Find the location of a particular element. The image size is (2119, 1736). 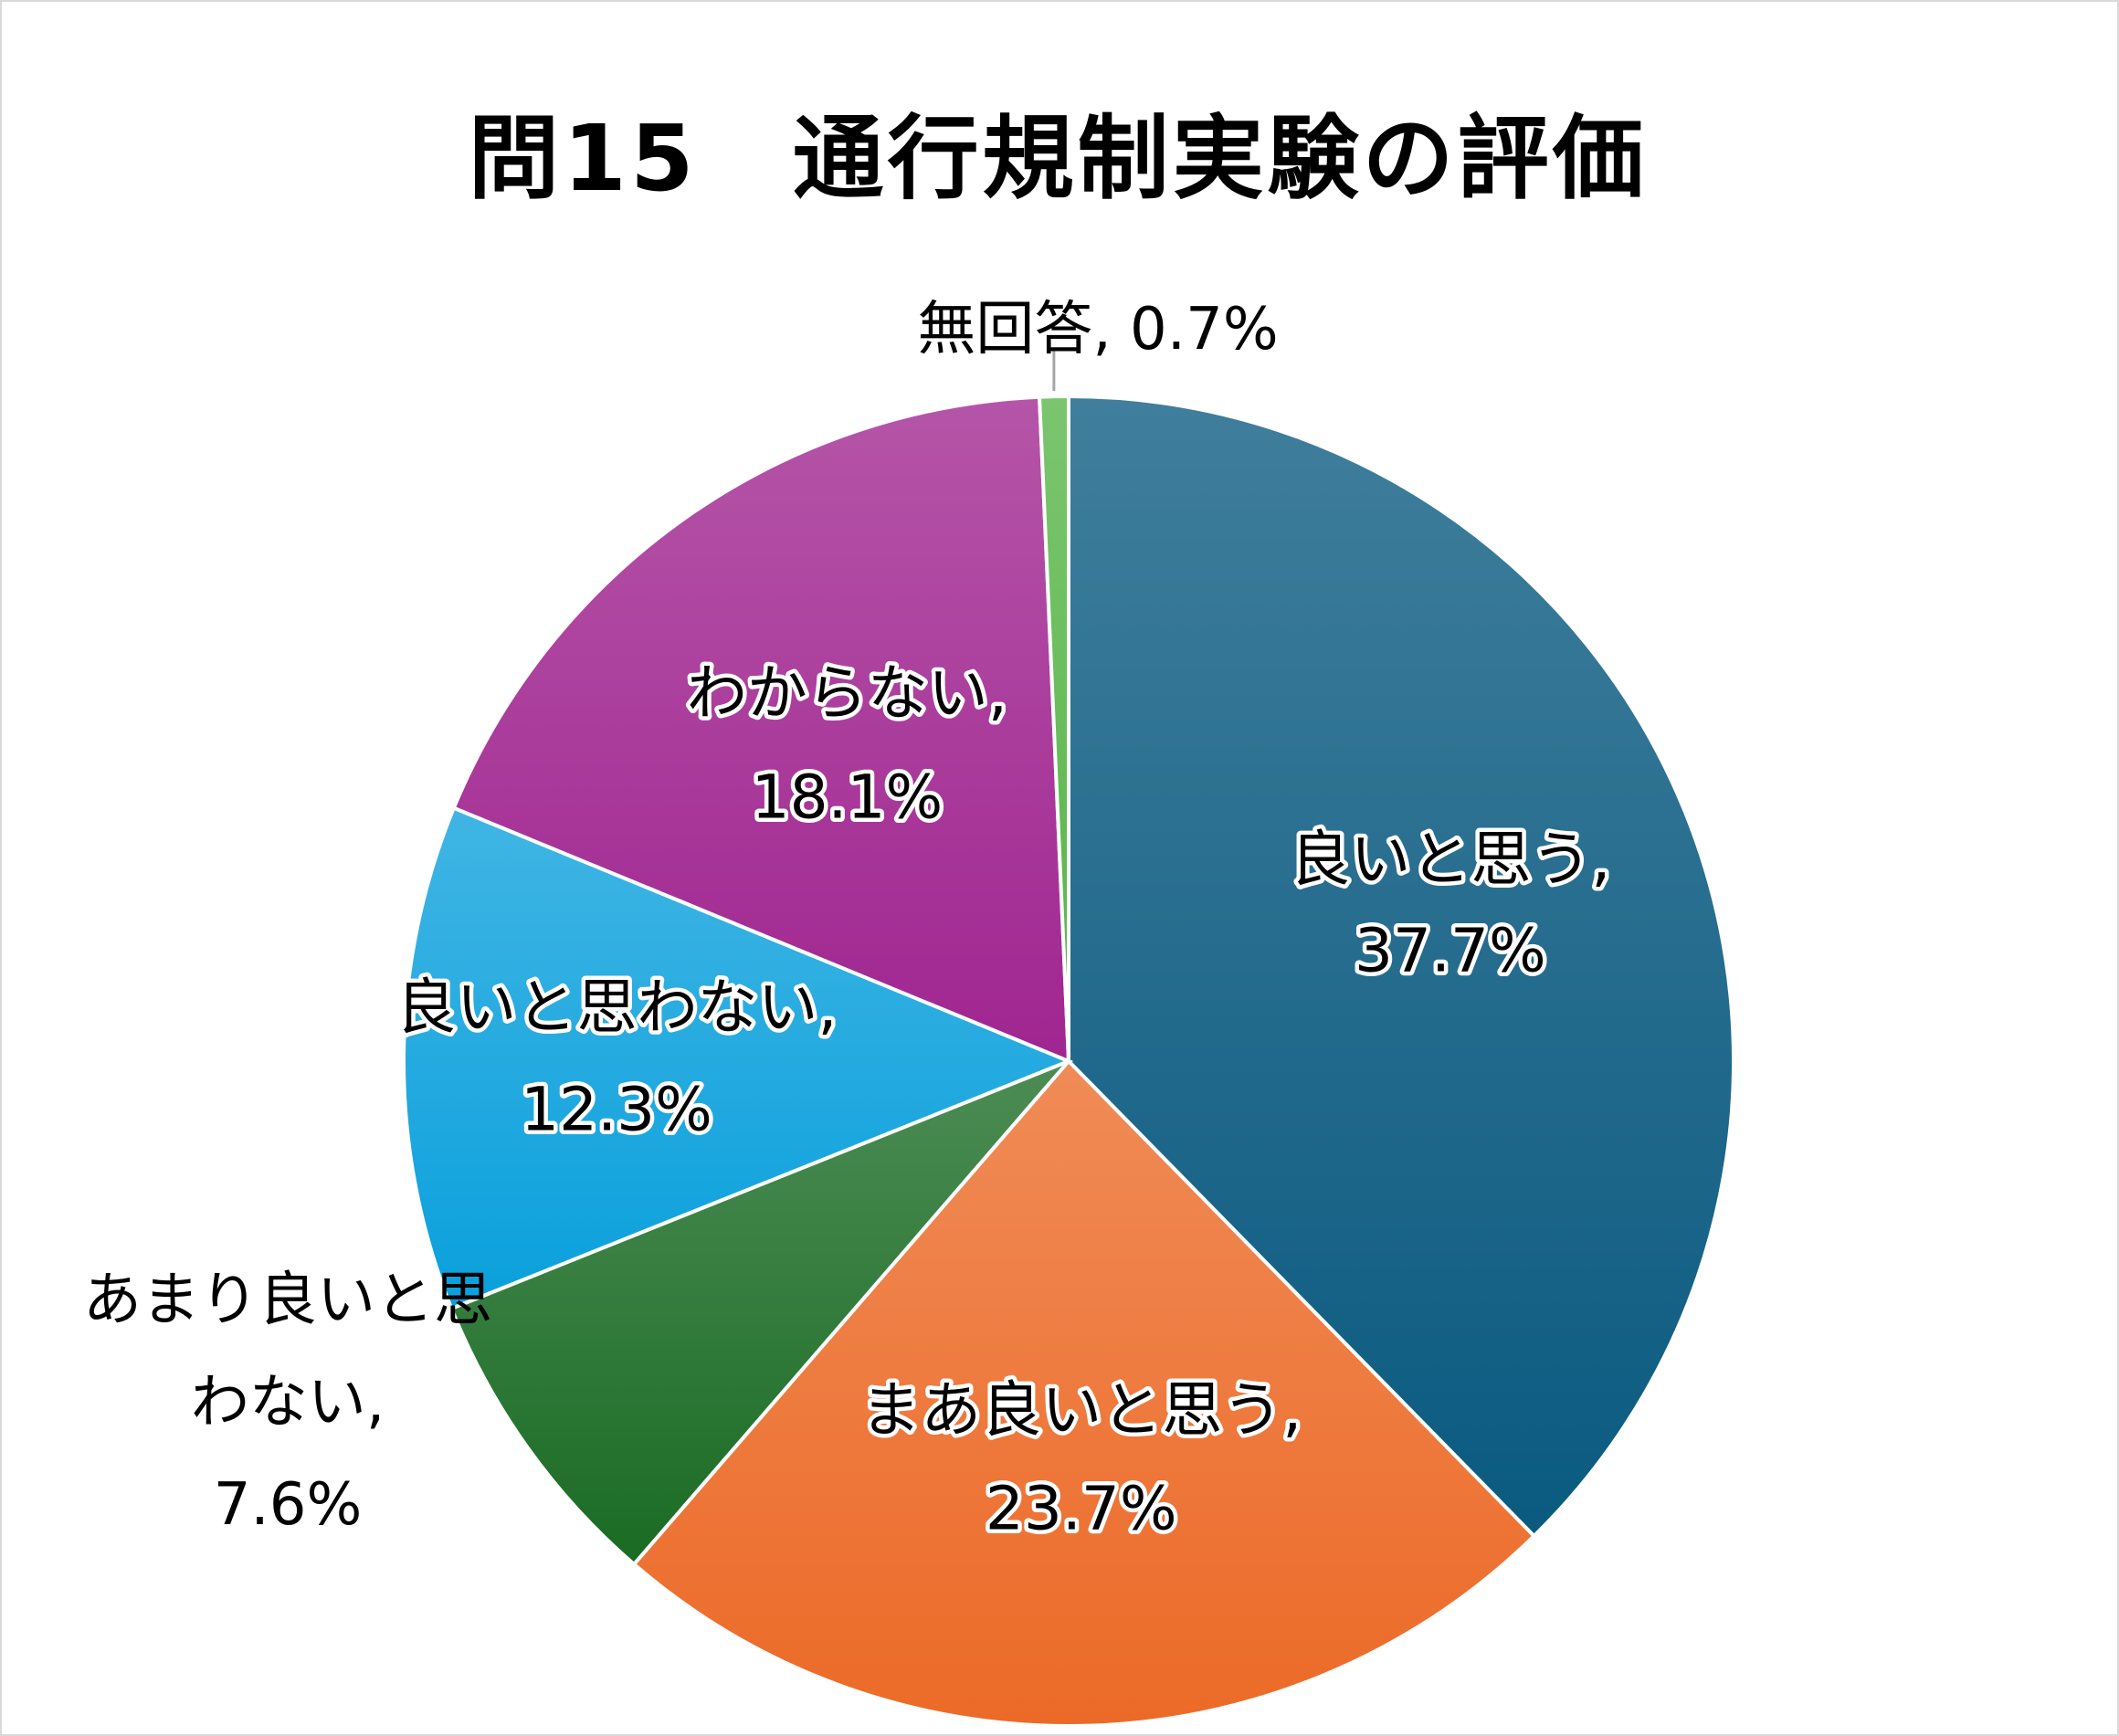

data-label: 無回答, 0.7% is located at coordinates (1097, 329).